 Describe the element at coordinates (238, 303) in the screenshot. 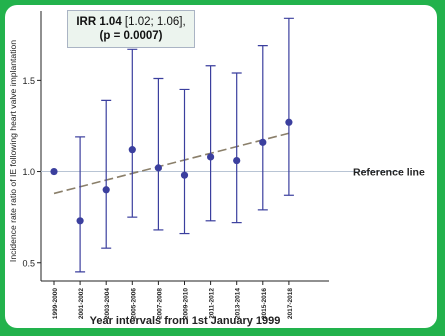

I see `x-tick-label: 2013-2014` at that location.